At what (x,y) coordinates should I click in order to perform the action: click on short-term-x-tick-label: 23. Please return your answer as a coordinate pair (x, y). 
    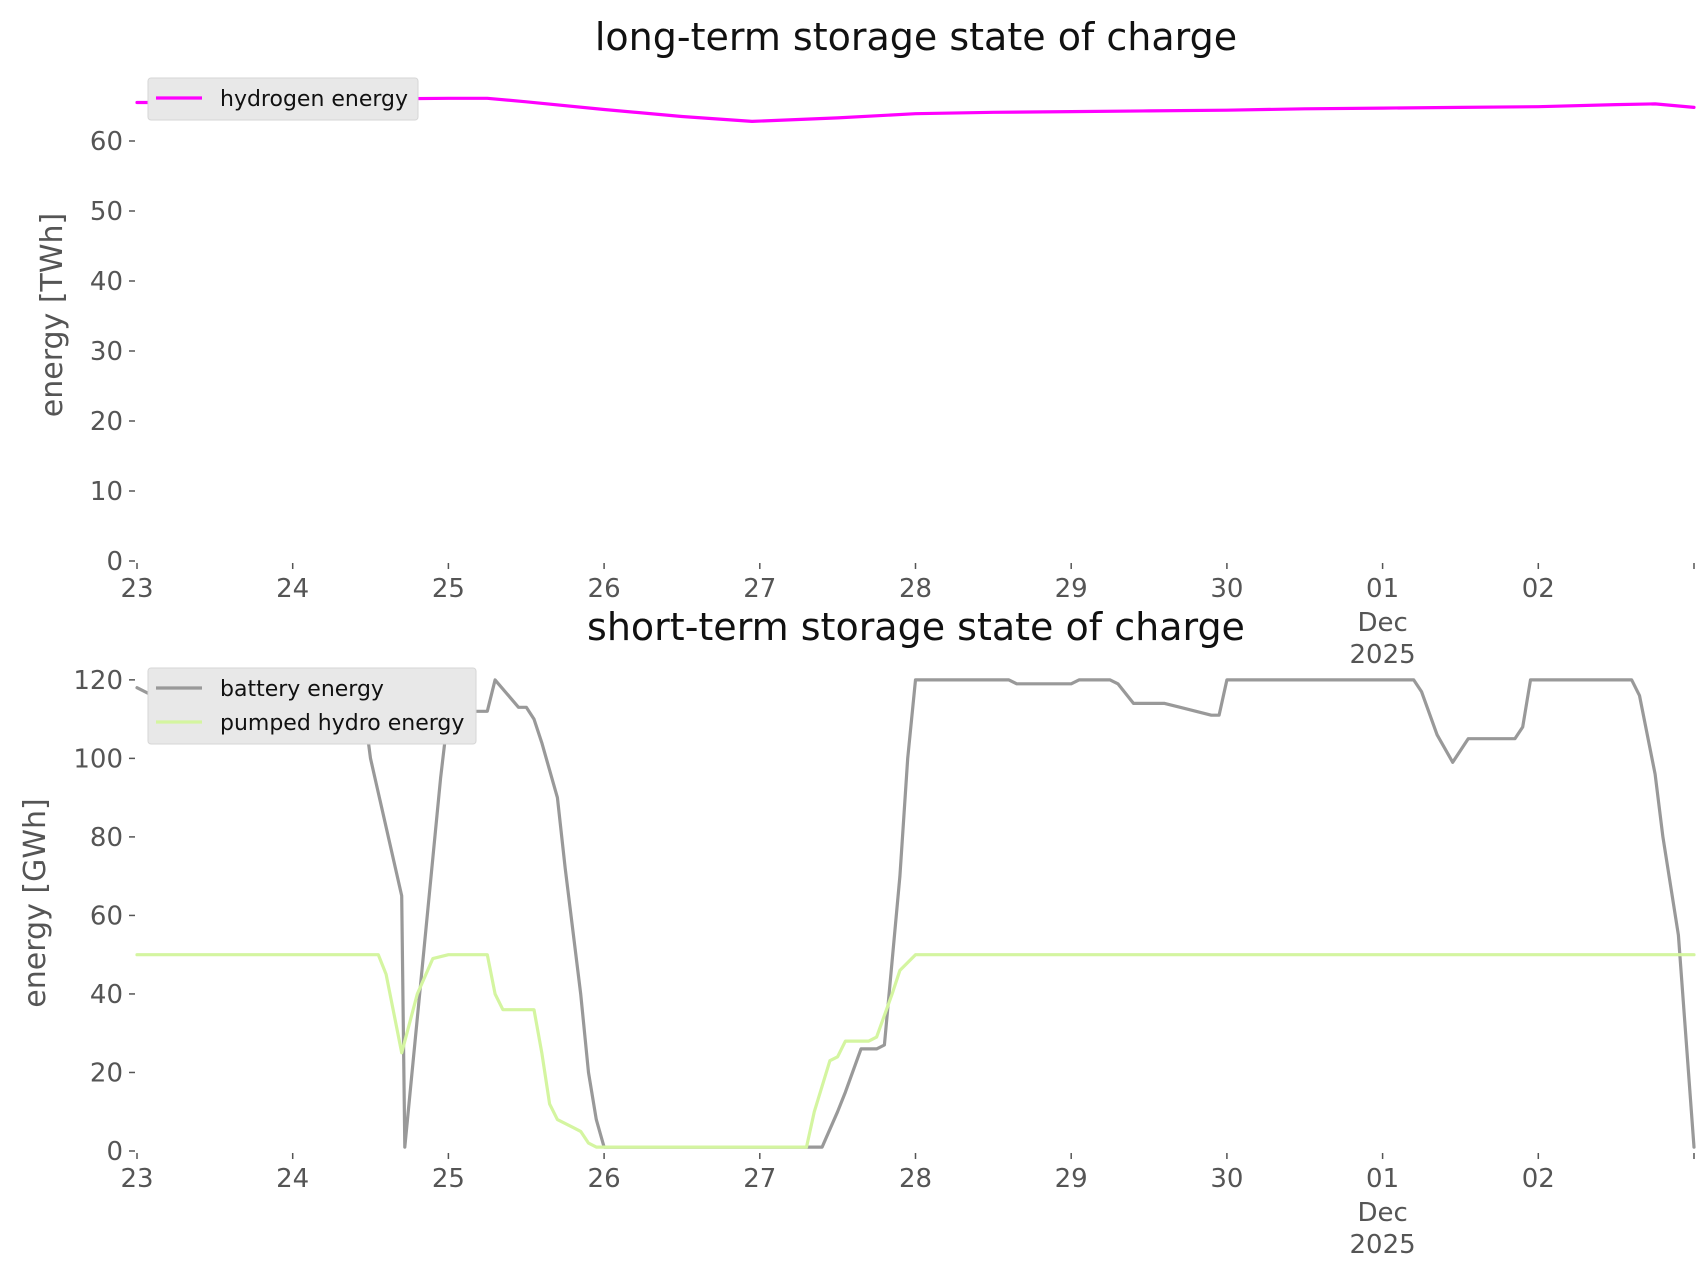
    Looking at the image, I should click on (136, 1179).